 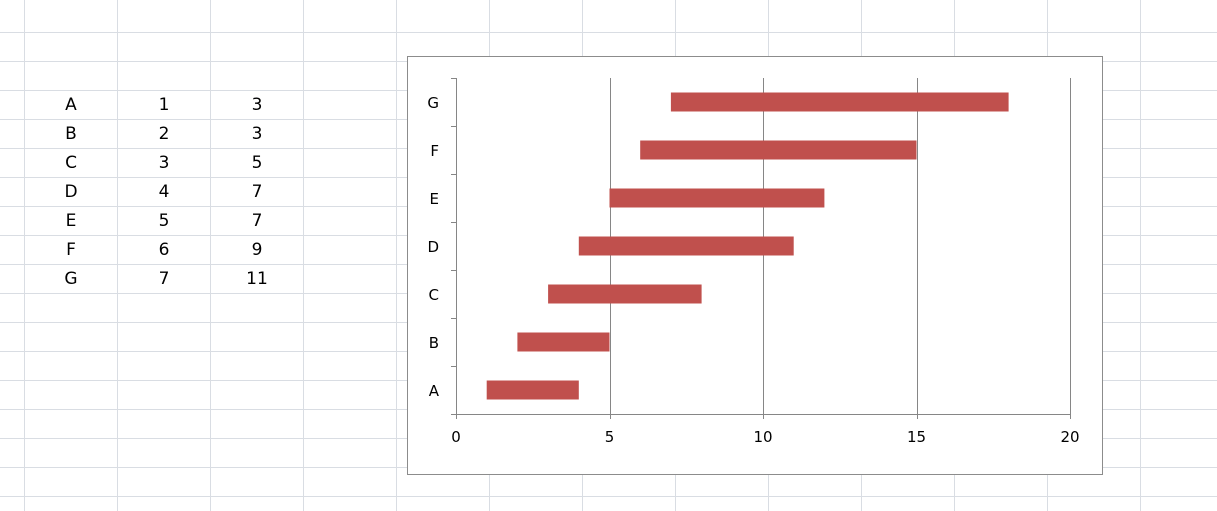 I want to click on y-tick-label: G, so click(x=433, y=103).